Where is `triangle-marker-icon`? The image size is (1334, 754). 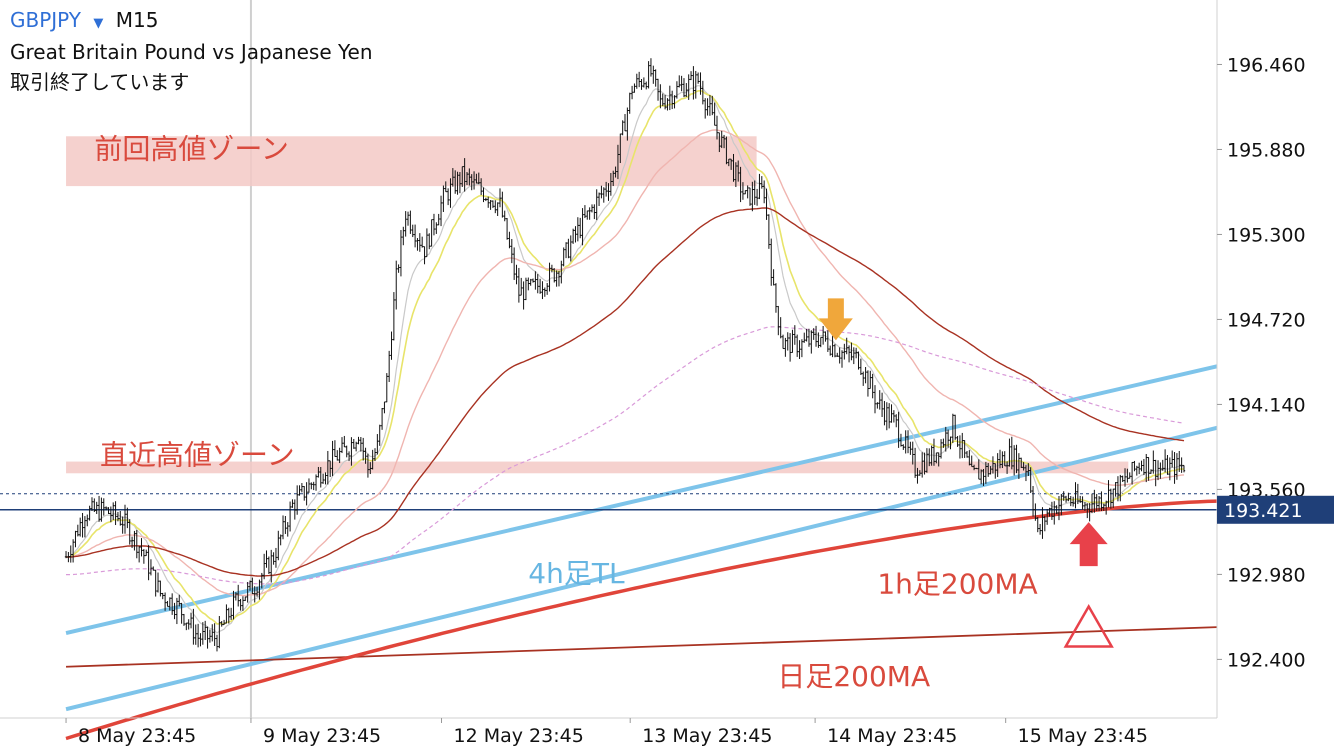
triangle-marker-icon is located at coordinates (1088, 625).